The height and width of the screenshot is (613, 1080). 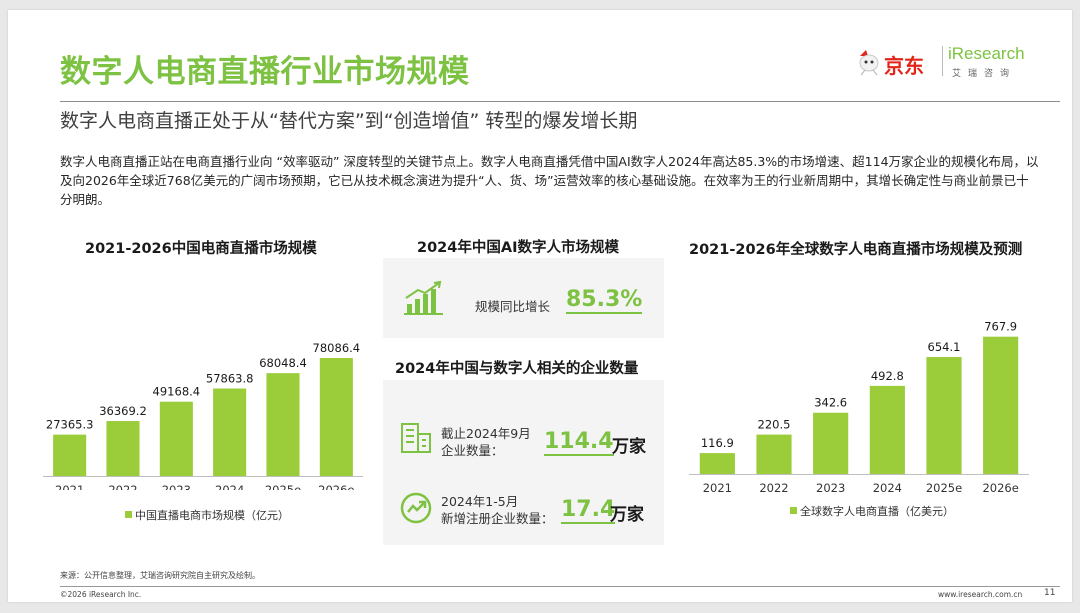 I want to click on right-category-label: 2026e, so click(x=1000, y=488).